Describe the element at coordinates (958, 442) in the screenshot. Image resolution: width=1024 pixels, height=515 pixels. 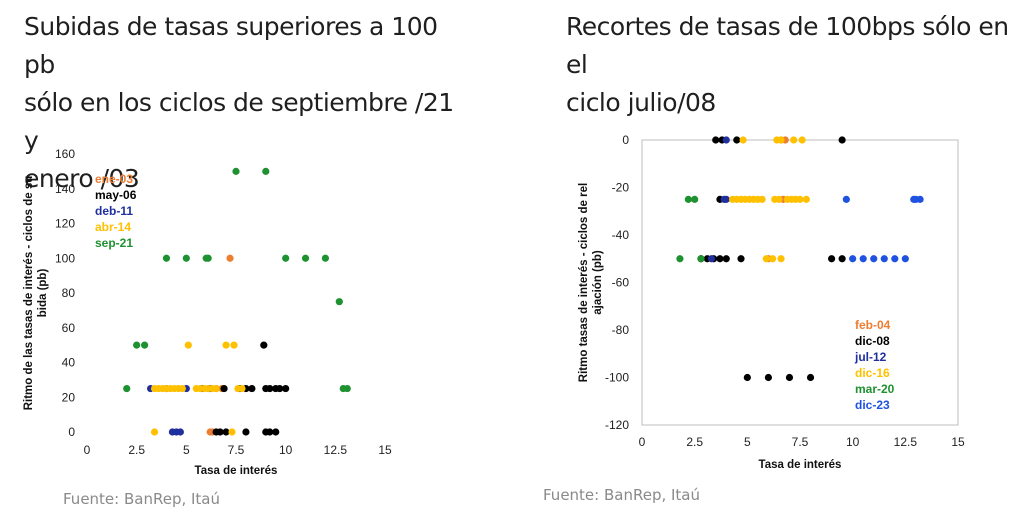
I see `x-tick-label: 15` at that location.